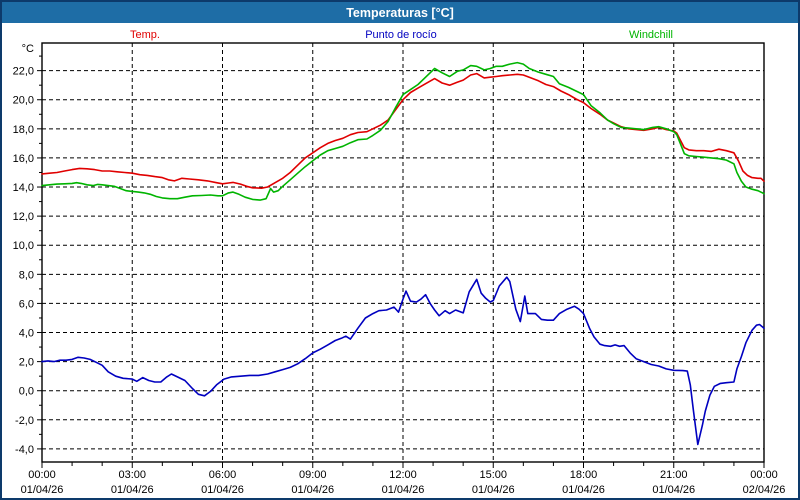  Describe the element at coordinates (403, 475) in the screenshot. I see `x-tick-time-label: 12:00` at that location.